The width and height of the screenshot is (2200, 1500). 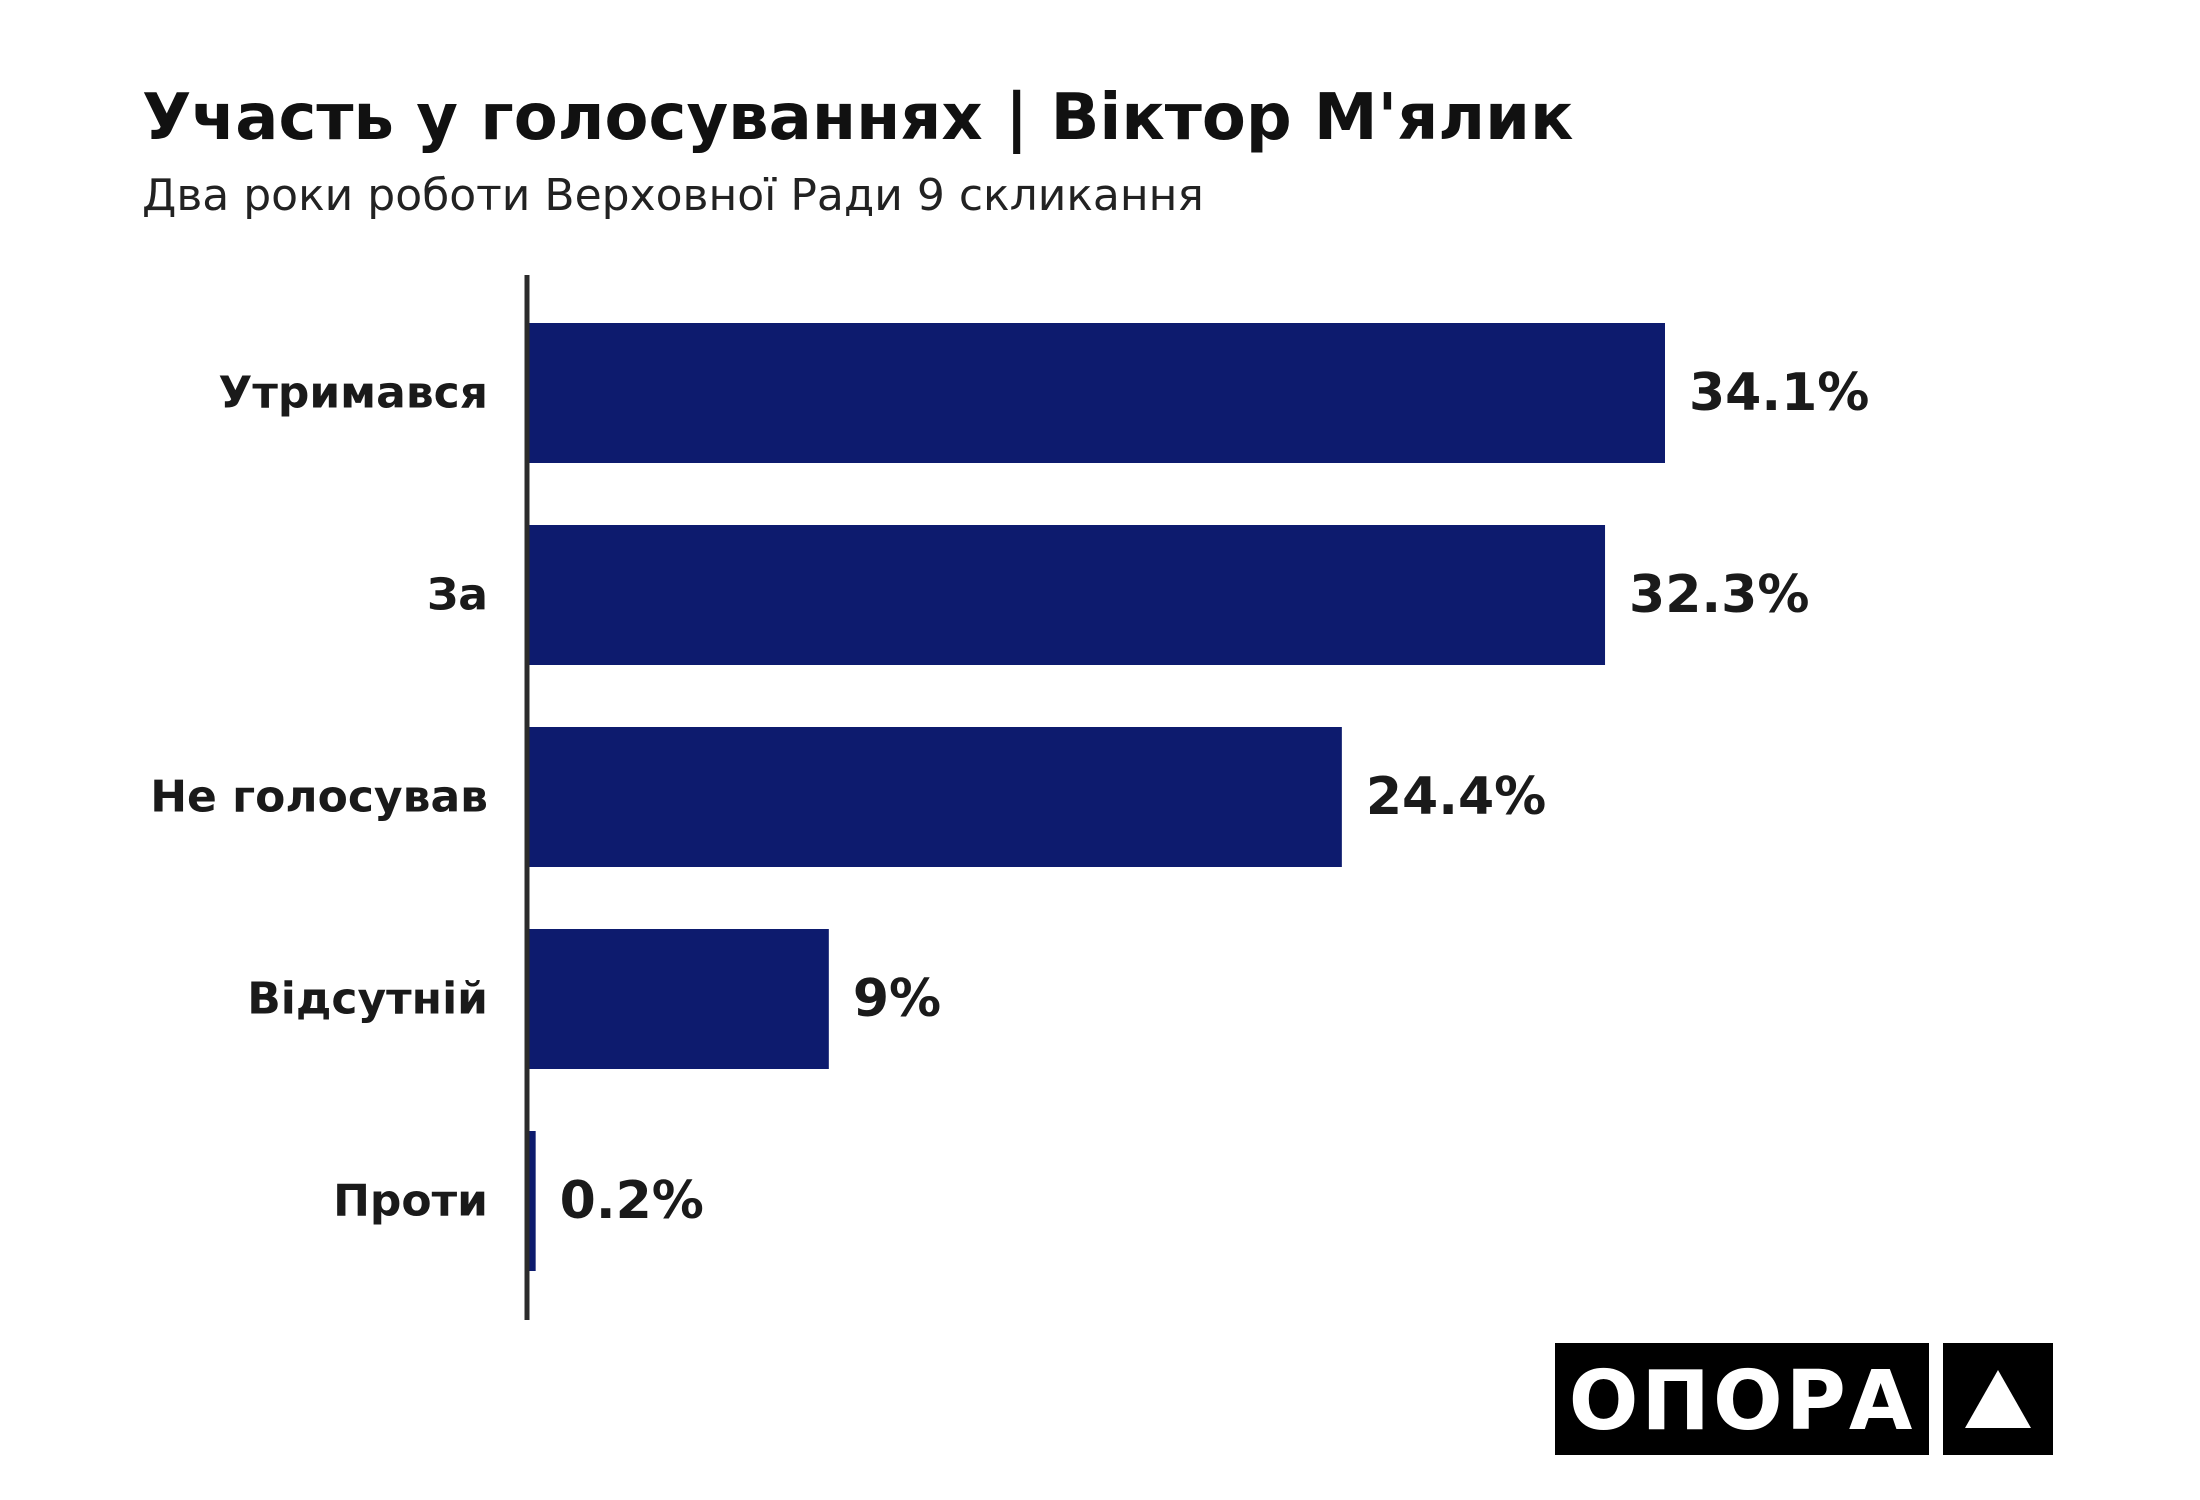 I want to click on category-label-4: Проти, so click(x=410, y=1201).